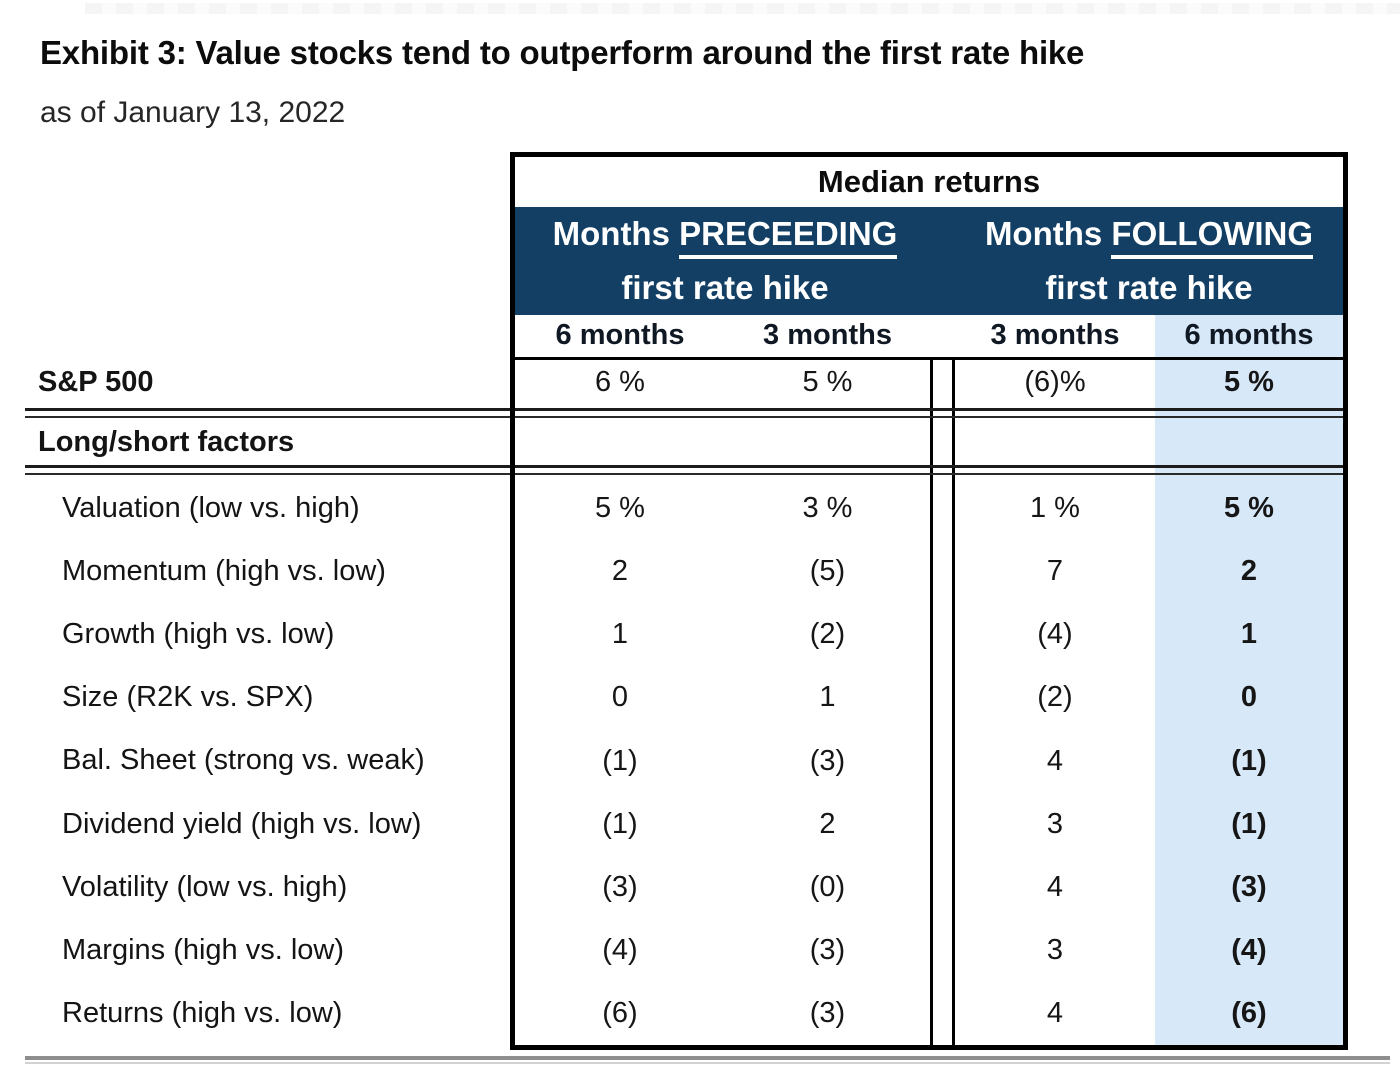 This screenshot has height=1080, width=1400. What do you see at coordinates (267, 413) in the screenshot?
I see `separator-under-sp500` at bounding box center [267, 413].